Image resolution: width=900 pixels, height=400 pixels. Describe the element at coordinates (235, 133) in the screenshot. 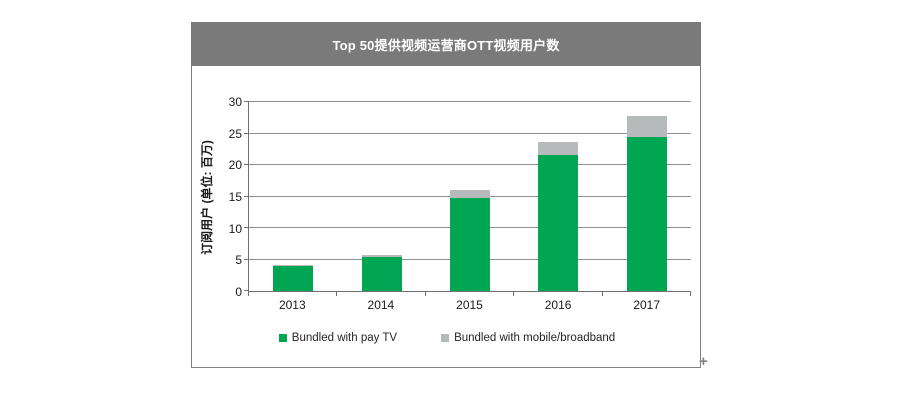

I see `y-tick-label: 25` at that location.